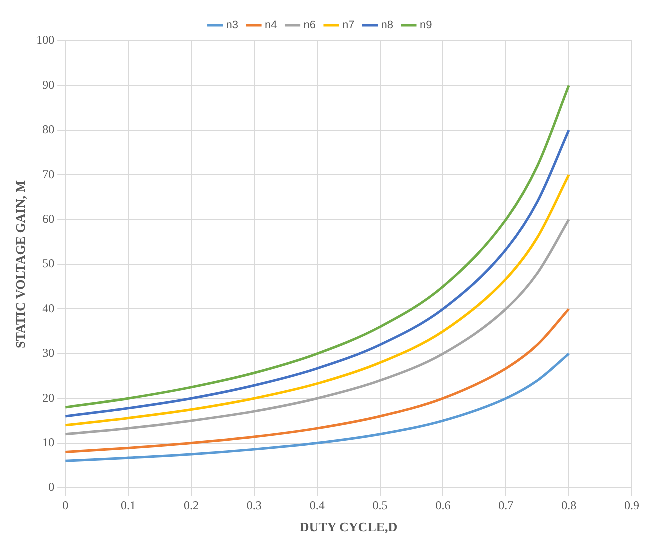 Image resolution: width=657 pixels, height=550 pixels. What do you see at coordinates (48, 219) in the screenshot?
I see `y-tick-label: 60` at bounding box center [48, 219].